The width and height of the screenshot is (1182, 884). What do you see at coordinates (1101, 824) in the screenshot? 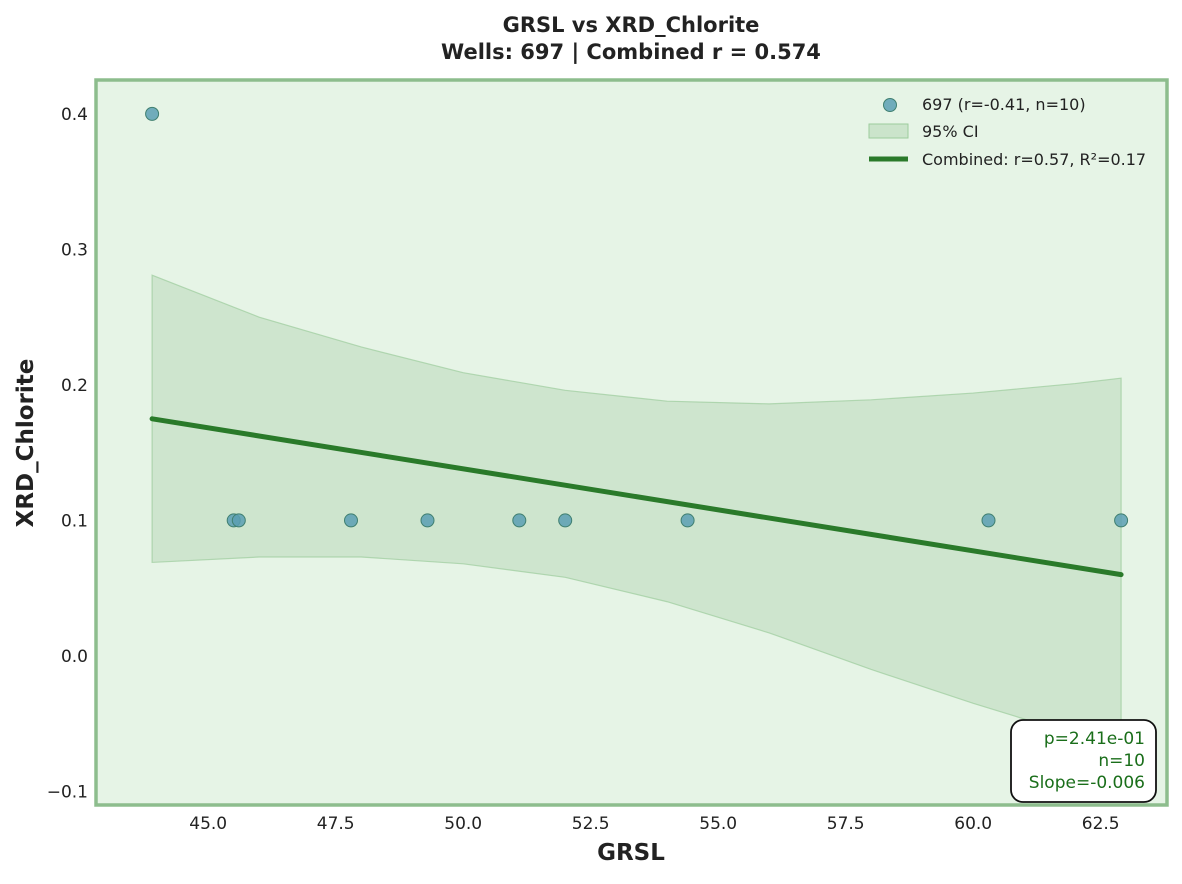
I see `x-tick-label: 62.5` at bounding box center [1101, 824].